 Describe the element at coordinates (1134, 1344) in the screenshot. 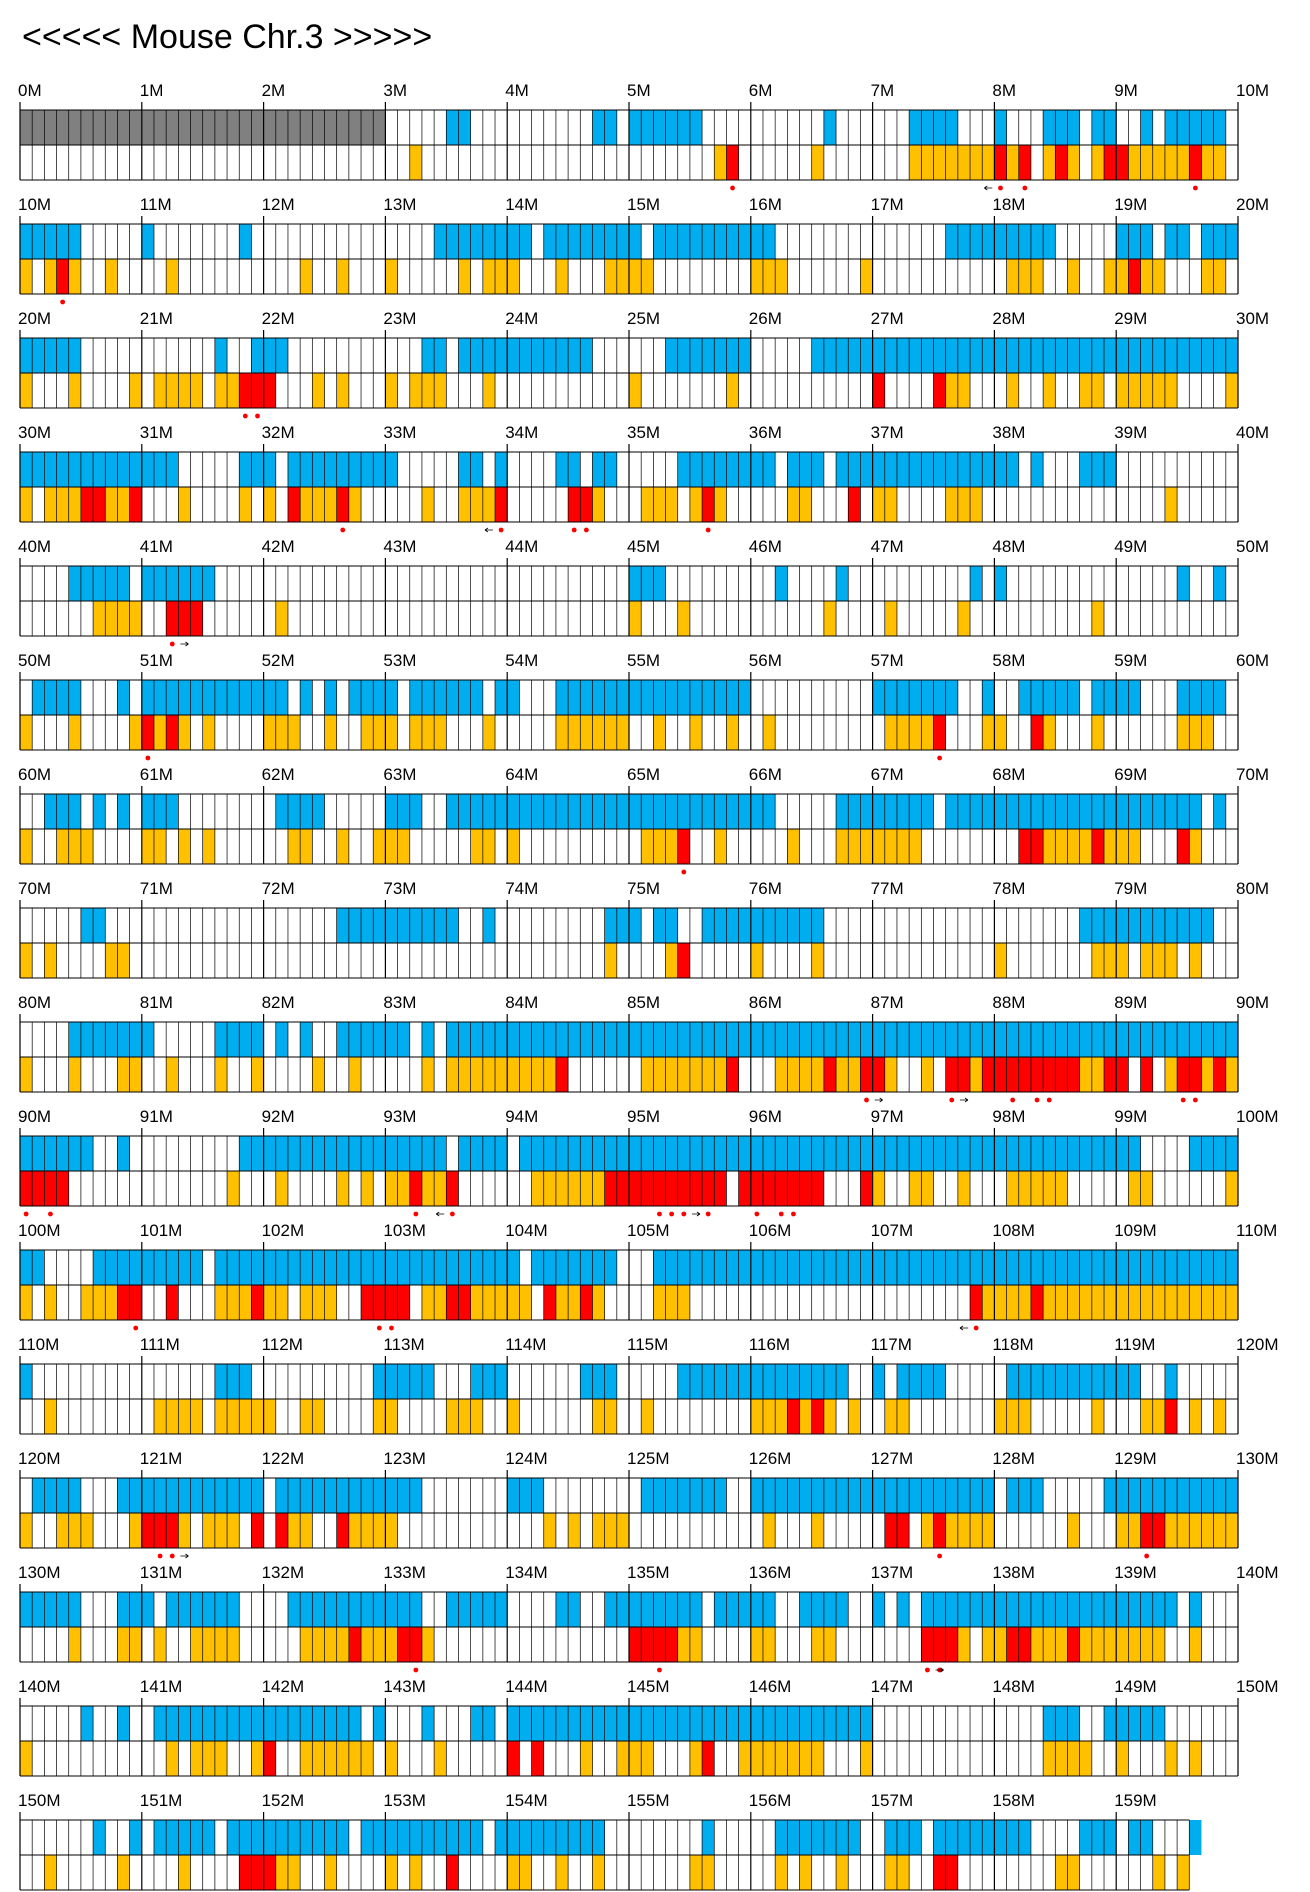

I see `mb-label: 119M` at that location.